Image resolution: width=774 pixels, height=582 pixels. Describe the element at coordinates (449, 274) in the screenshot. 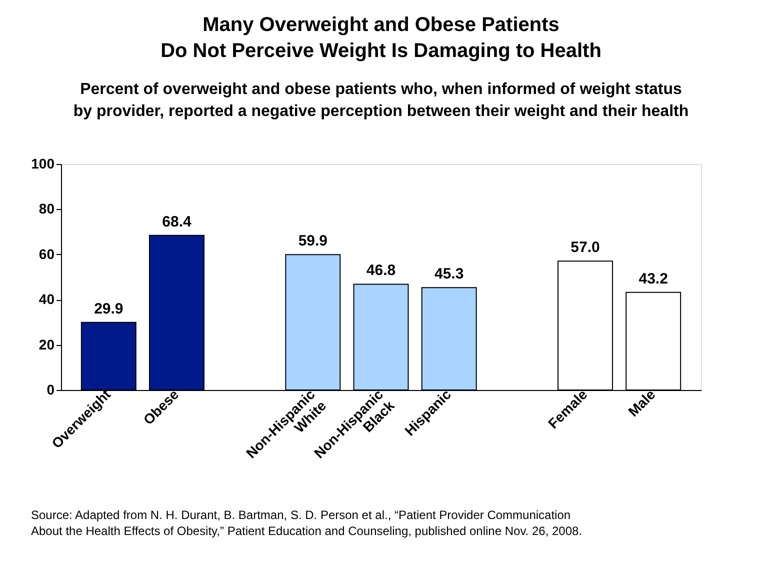

I see `data-label: 45.3` at that location.